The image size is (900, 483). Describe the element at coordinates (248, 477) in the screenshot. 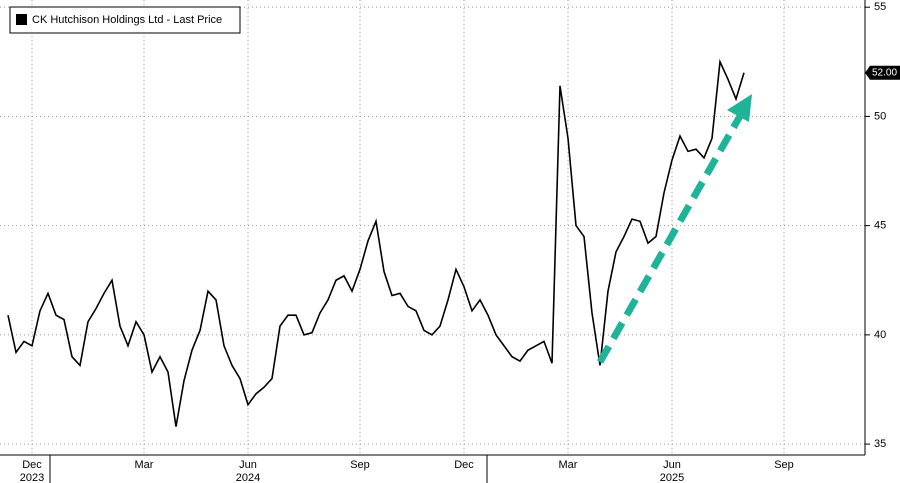

I see `x-year-label: 2024` at that location.